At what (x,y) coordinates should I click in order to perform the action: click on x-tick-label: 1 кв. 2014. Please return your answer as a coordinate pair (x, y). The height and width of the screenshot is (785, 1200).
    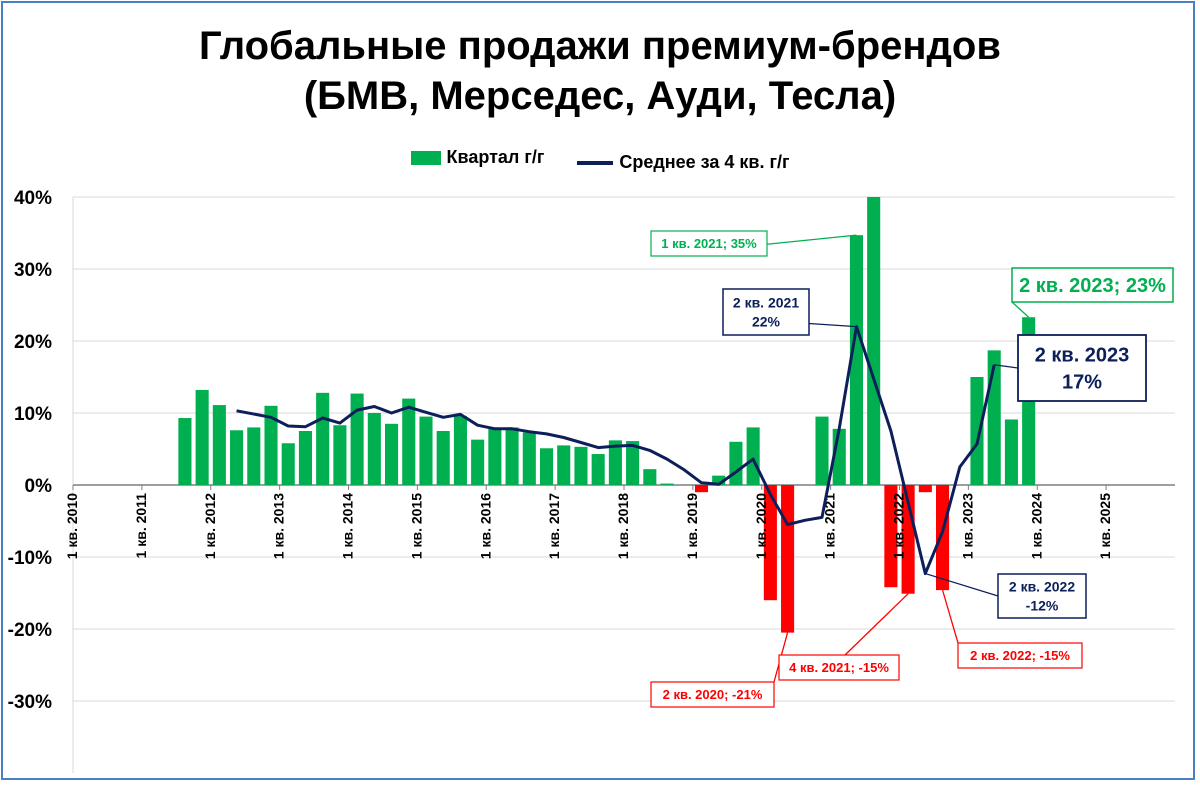
    Looking at the image, I should click on (348, 526).